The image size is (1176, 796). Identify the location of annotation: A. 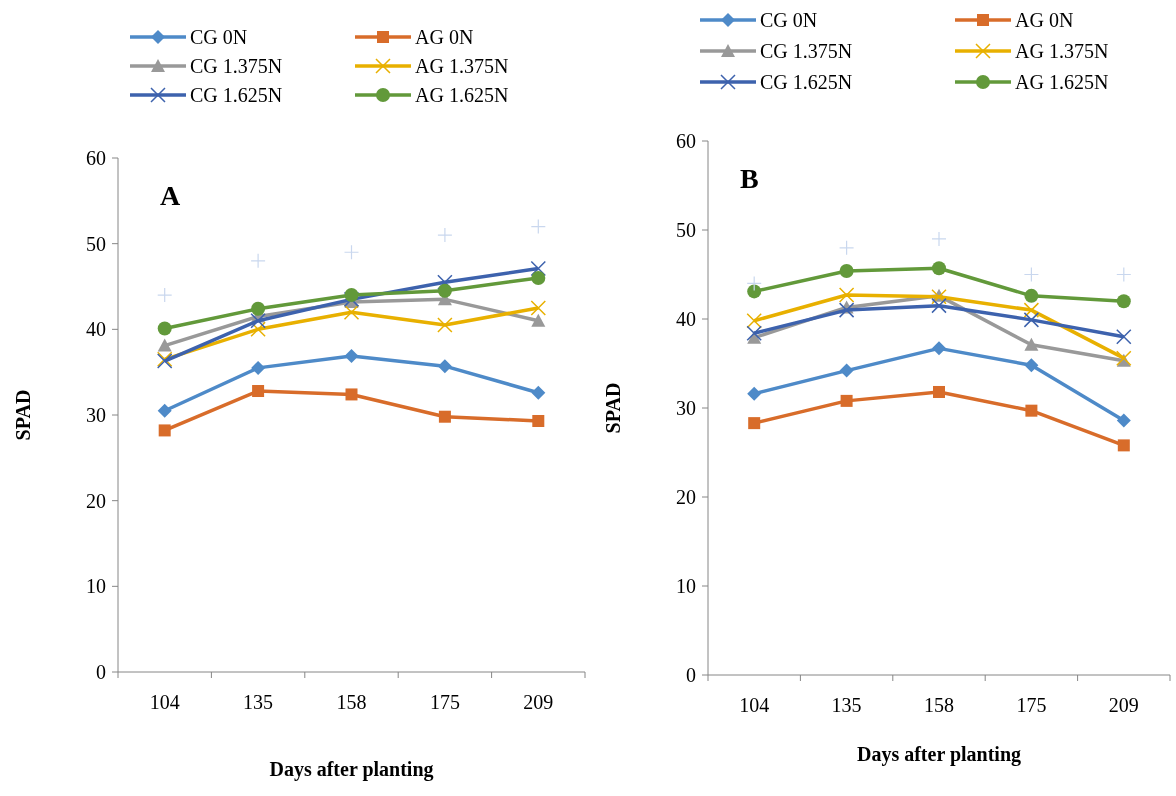
(170, 195).